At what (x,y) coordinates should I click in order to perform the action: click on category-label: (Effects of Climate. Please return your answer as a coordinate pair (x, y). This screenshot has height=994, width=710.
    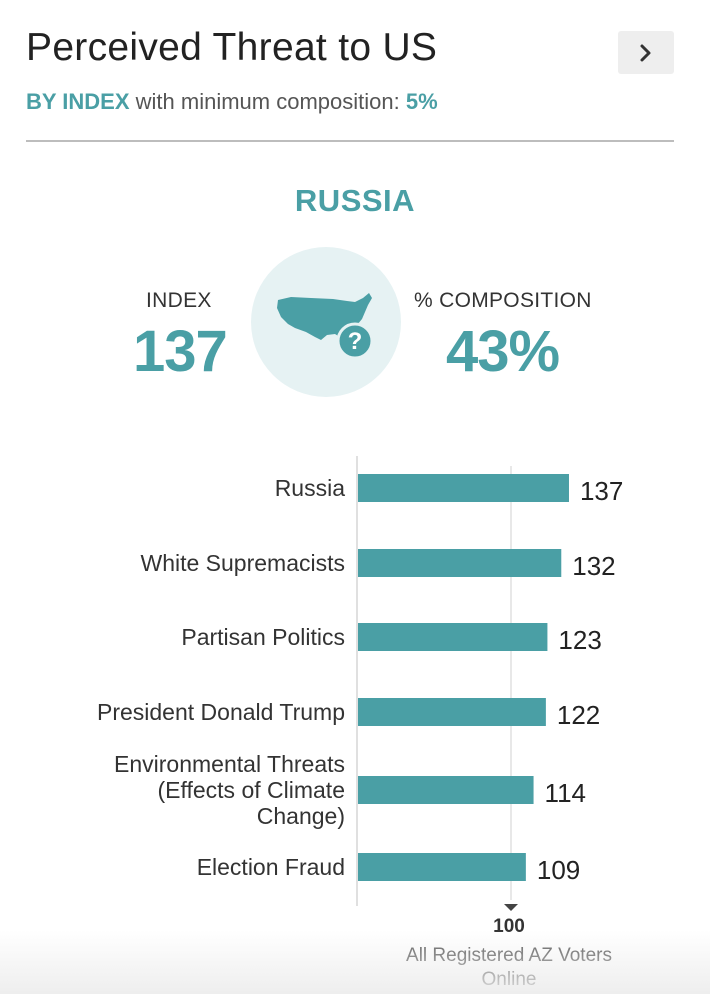
    Looking at the image, I should click on (251, 790).